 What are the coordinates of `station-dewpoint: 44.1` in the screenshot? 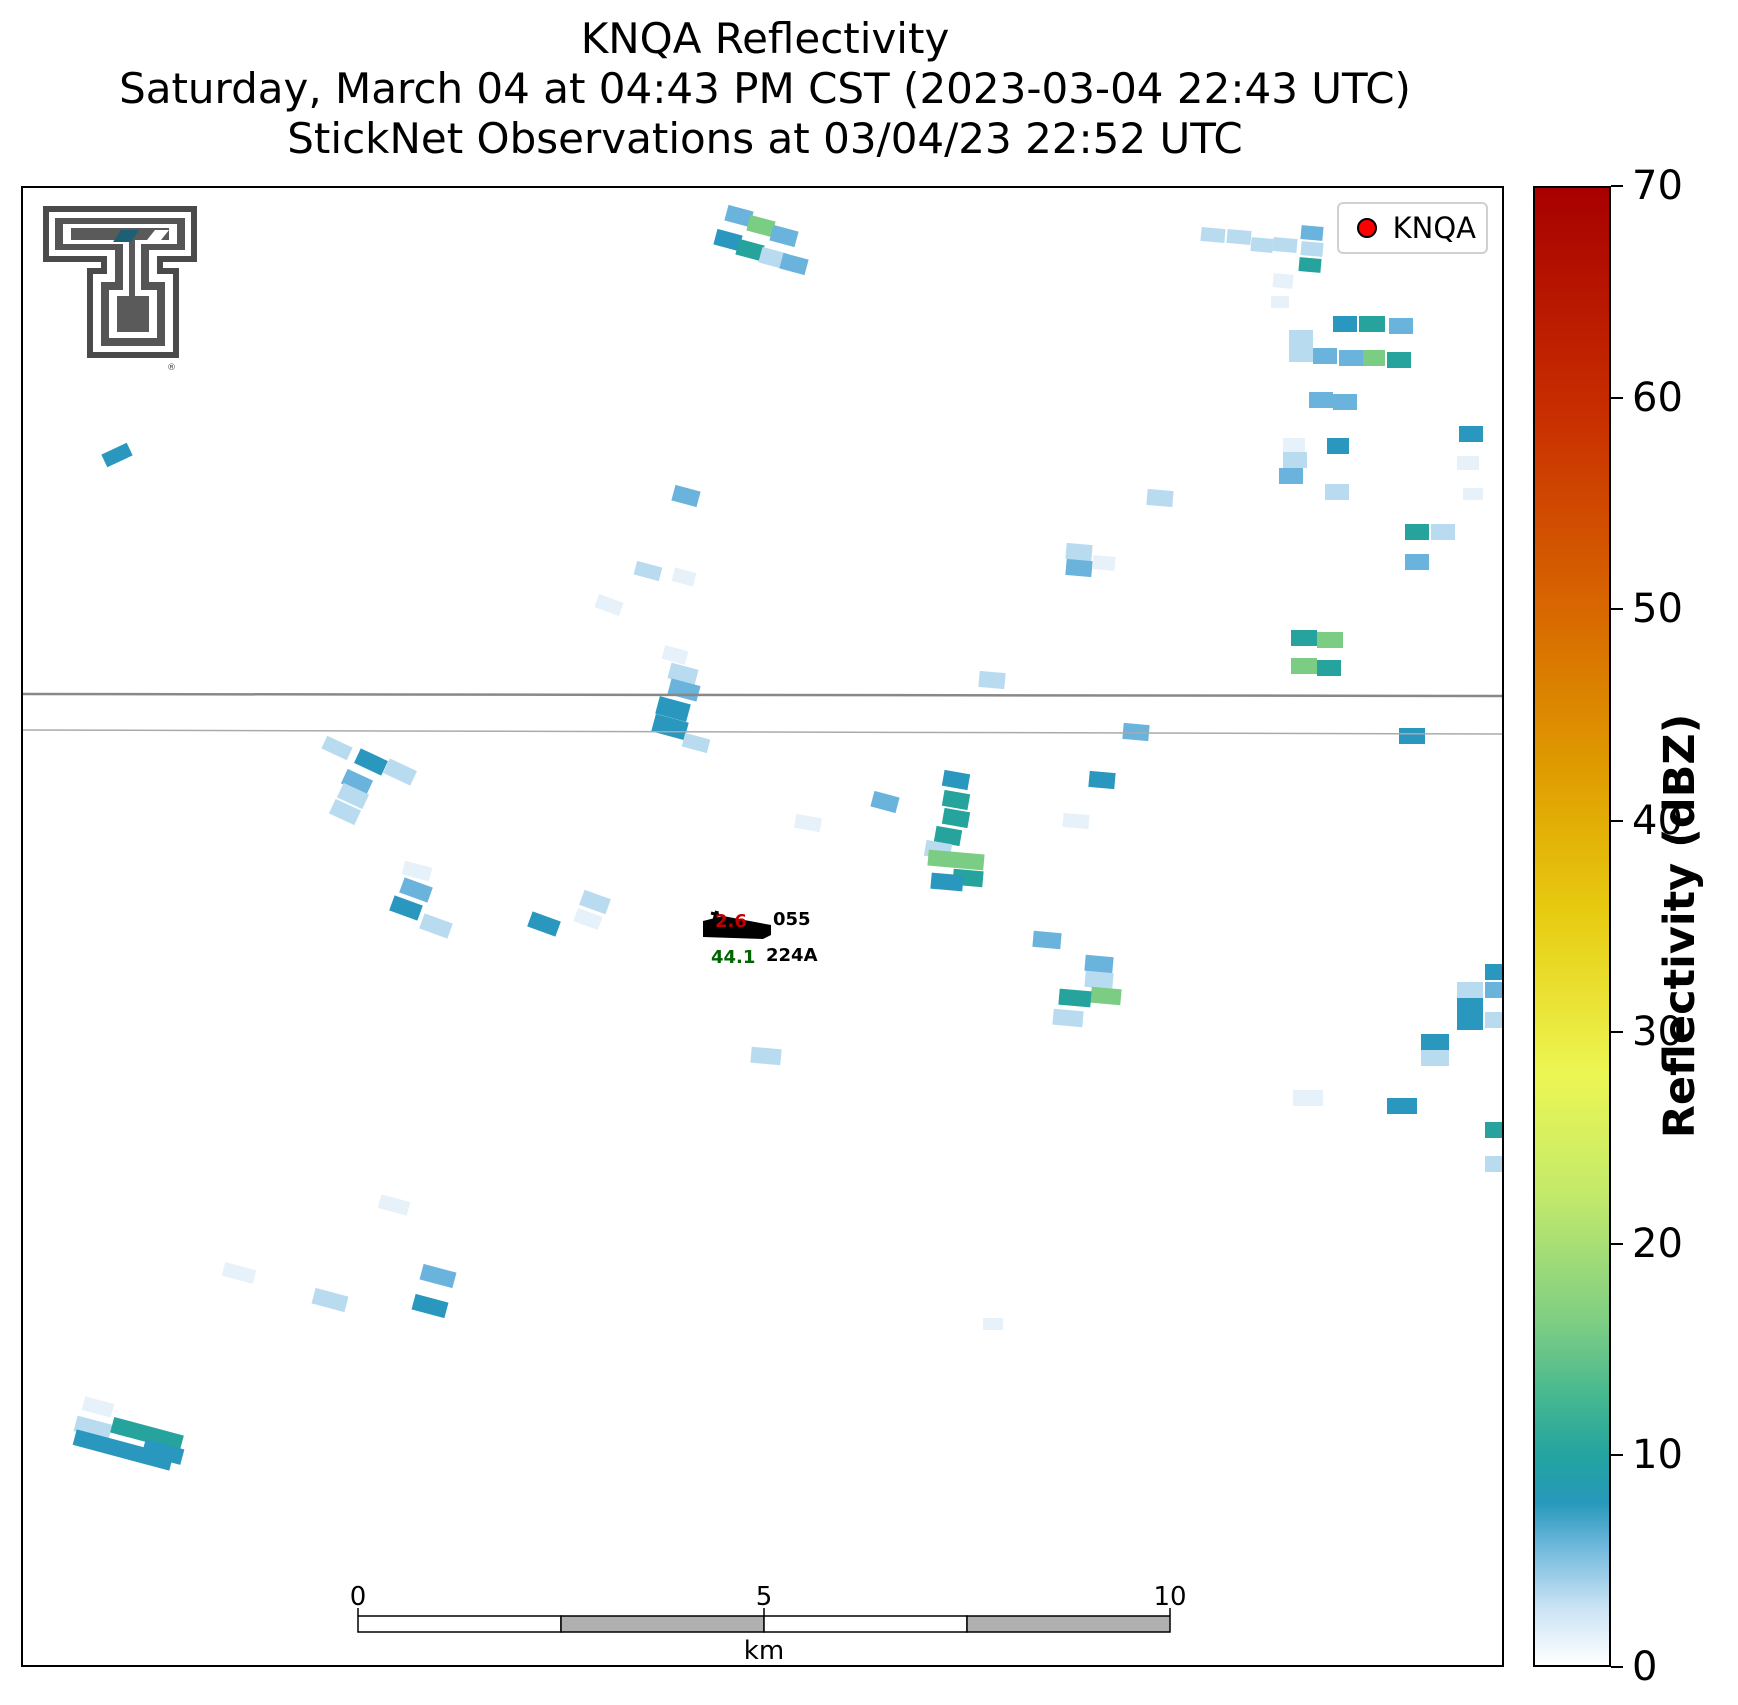 It's located at (733, 957).